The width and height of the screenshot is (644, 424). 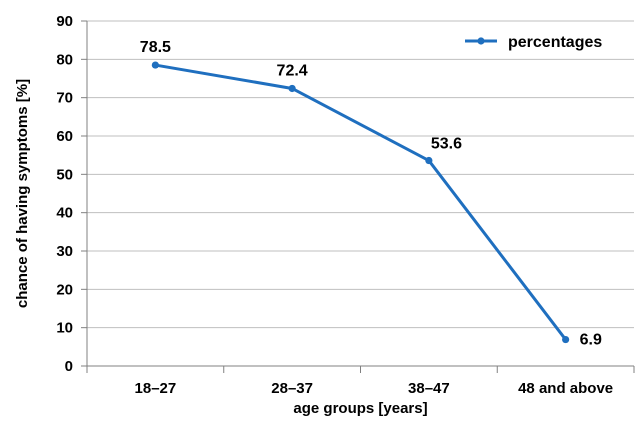 I want to click on data-label: 78.5, so click(x=155, y=47).